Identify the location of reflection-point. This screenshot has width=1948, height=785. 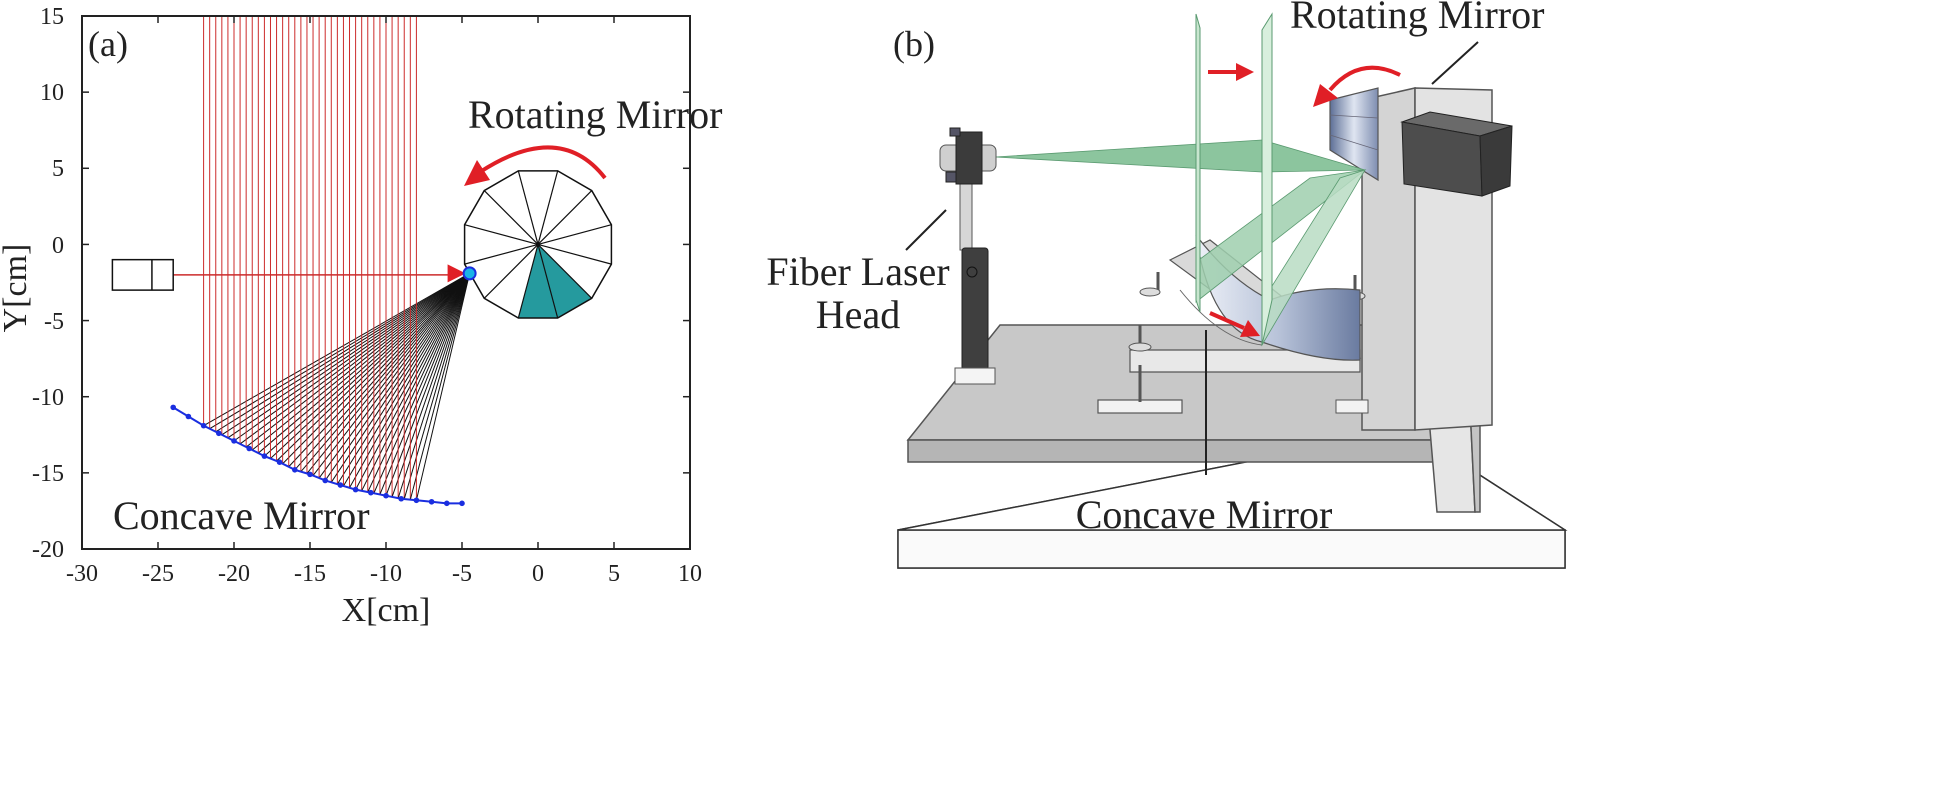
(469, 273).